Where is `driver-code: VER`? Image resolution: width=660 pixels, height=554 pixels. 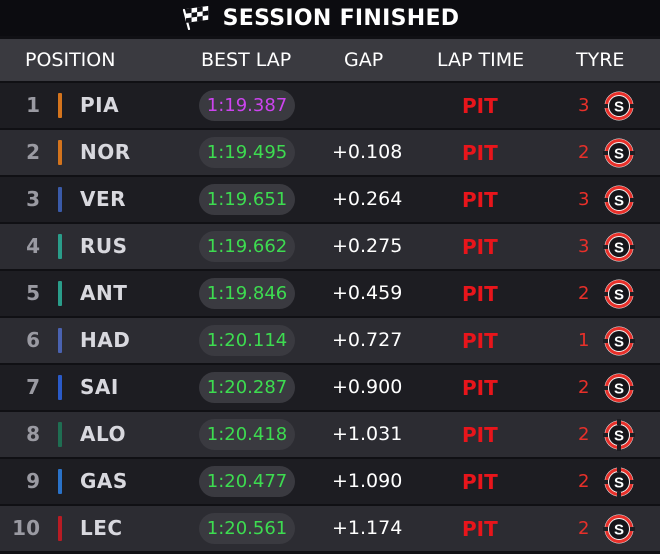
driver-code: VER is located at coordinates (103, 199).